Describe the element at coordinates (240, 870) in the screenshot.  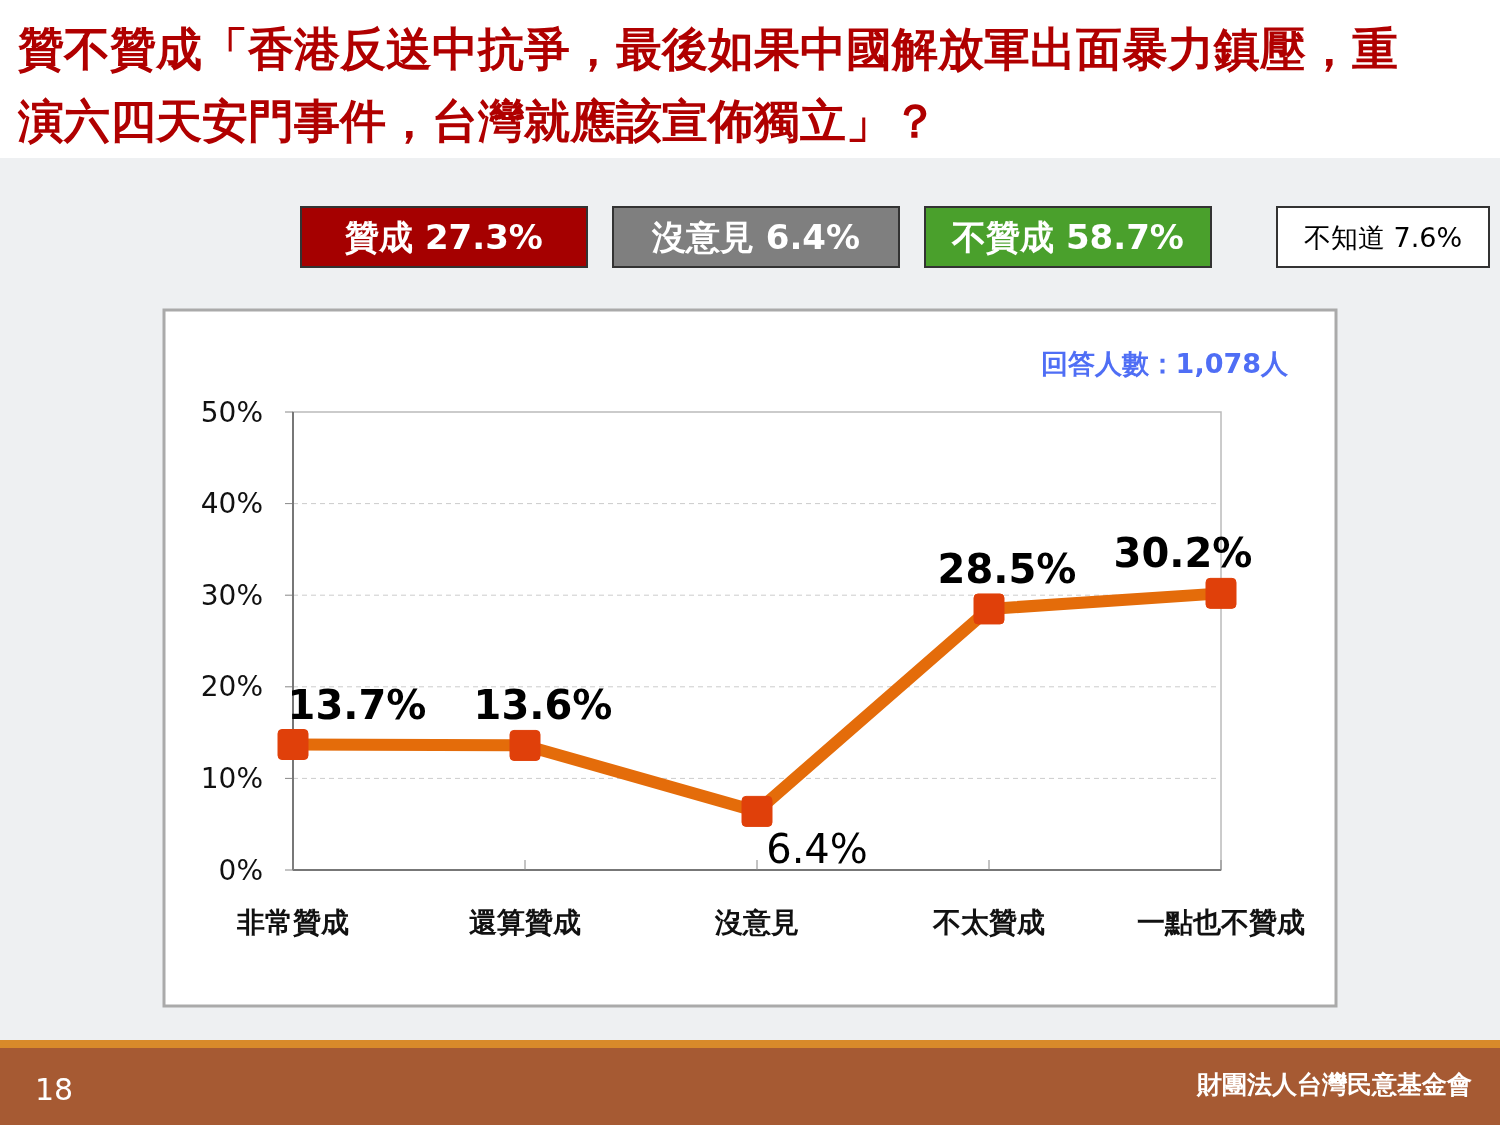
I see `y-tick-label: 0%` at that location.